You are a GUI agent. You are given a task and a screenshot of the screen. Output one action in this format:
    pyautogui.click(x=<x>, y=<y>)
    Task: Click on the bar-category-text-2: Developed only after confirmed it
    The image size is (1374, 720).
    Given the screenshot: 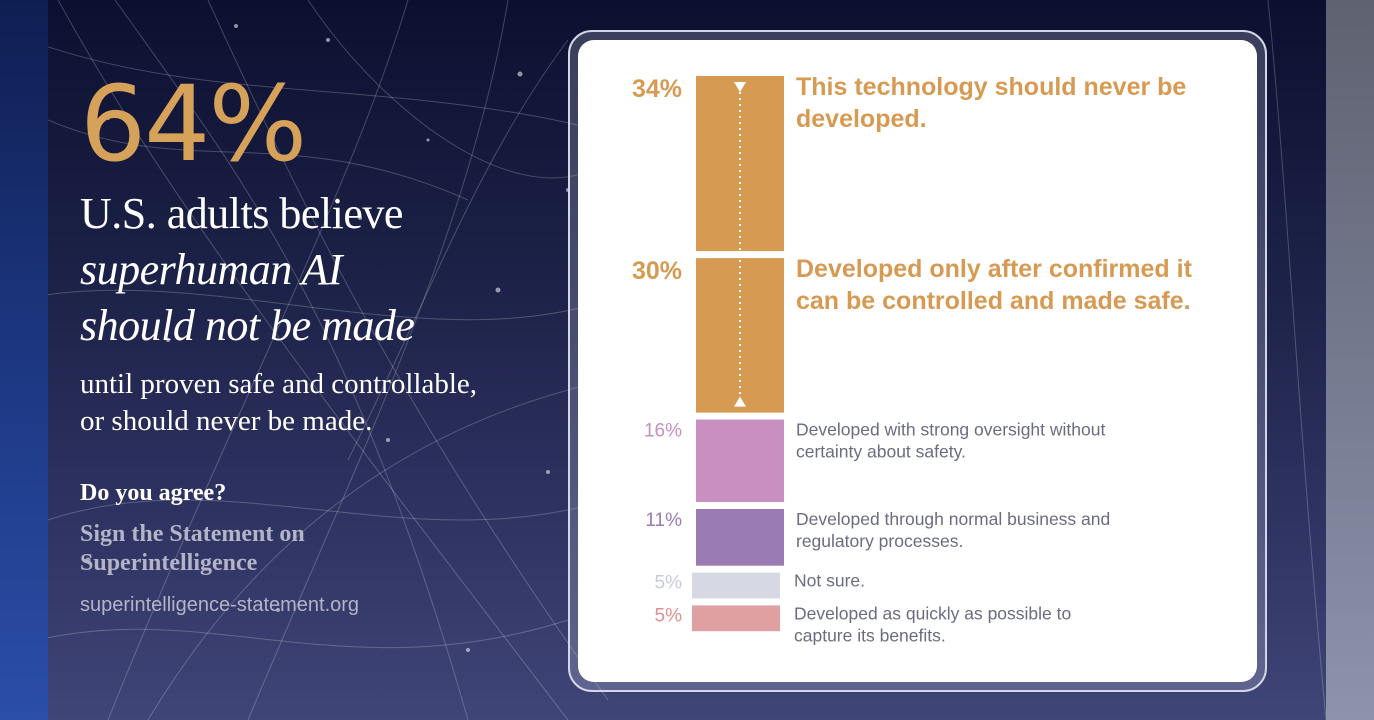 What is the action you would take?
    pyautogui.click(x=994, y=269)
    